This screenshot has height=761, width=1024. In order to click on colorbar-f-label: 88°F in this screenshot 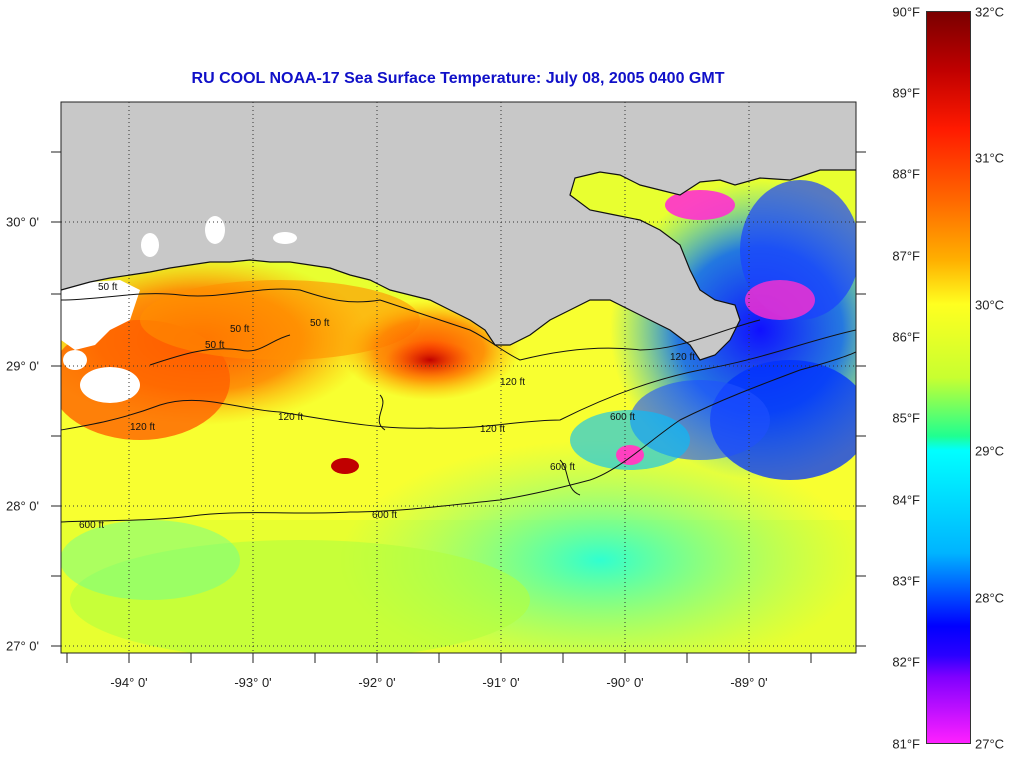, I will do `click(906, 174)`.